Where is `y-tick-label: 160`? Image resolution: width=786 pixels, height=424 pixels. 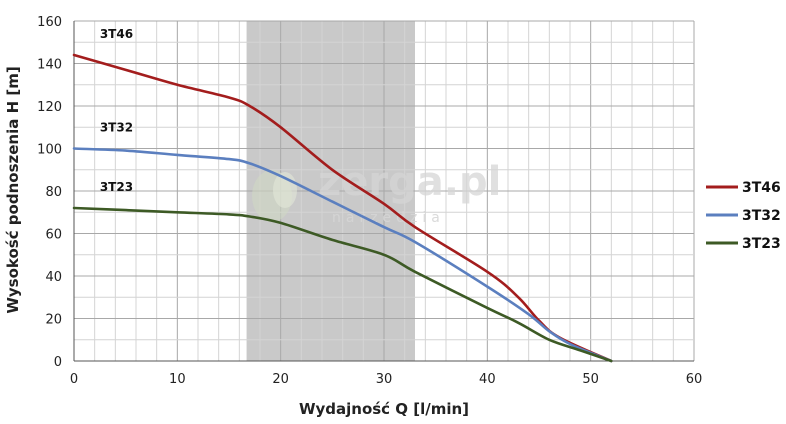 y-tick-label: 160 is located at coordinates (49, 22).